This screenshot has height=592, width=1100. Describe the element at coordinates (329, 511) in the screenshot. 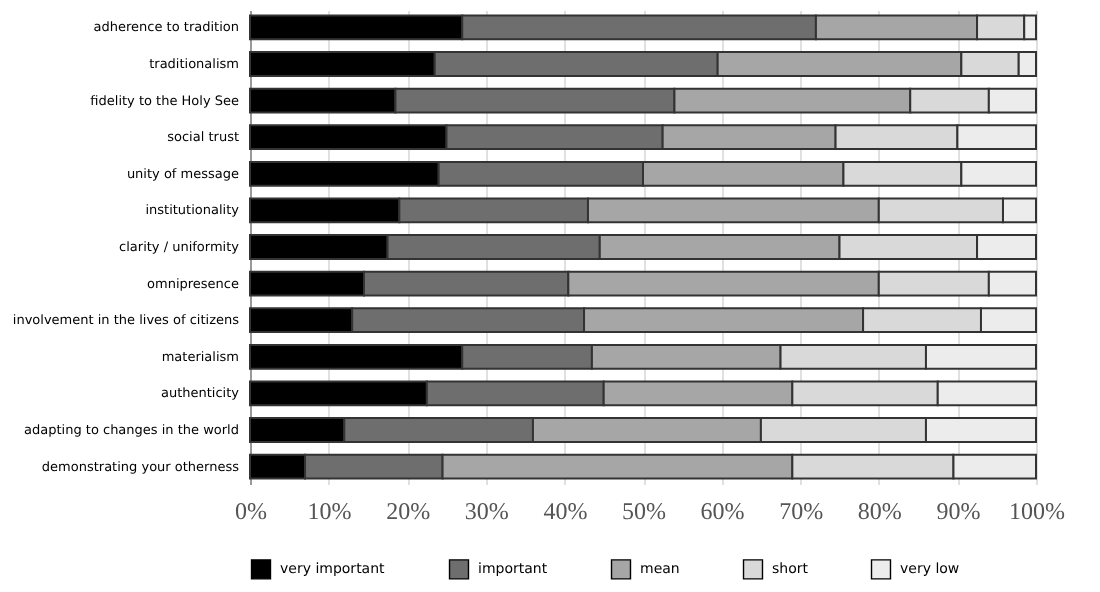

I see `x-tick-label: 10%` at that location.